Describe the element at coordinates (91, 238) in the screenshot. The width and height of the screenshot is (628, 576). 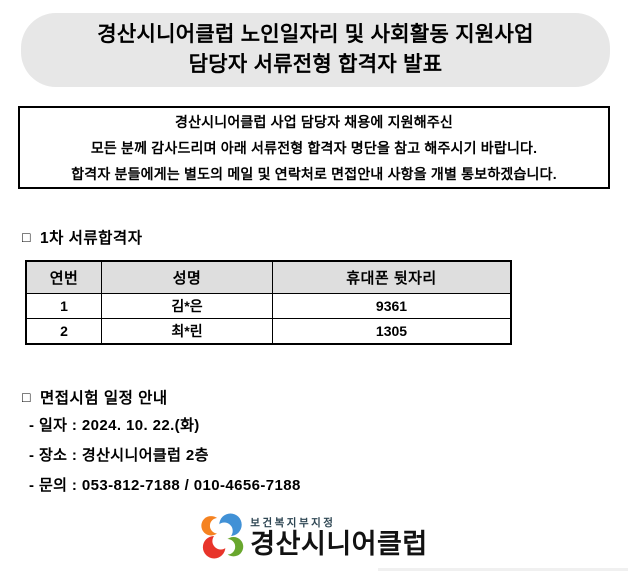
I see `pass-section-title: 1차 서류합격자` at that location.